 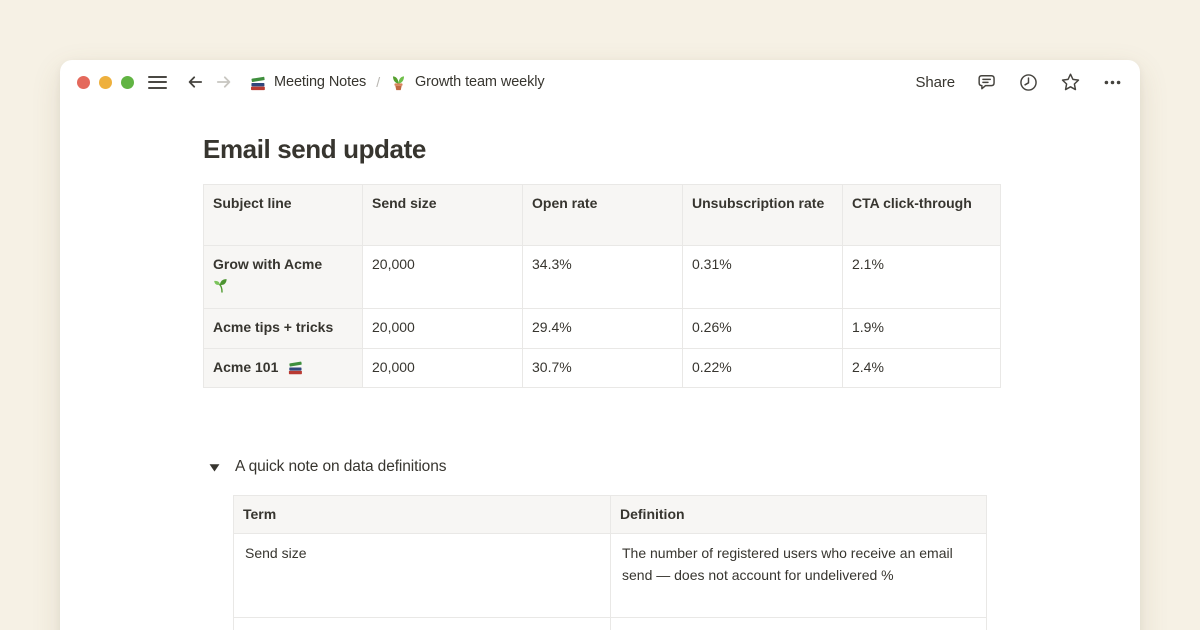 What do you see at coordinates (921, 328) in the screenshot?
I see `cta-click-through-cell: 1.9%` at bounding box center [921, 328].